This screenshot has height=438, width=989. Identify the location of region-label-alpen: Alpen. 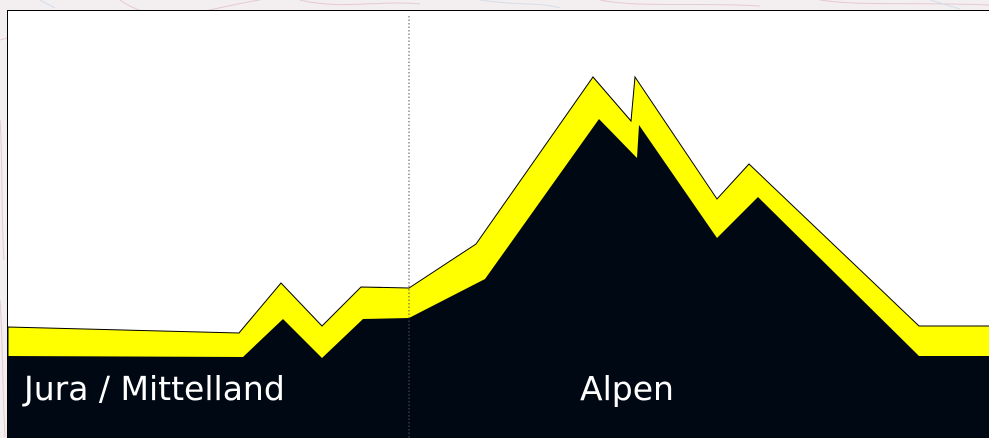
(627, 388).